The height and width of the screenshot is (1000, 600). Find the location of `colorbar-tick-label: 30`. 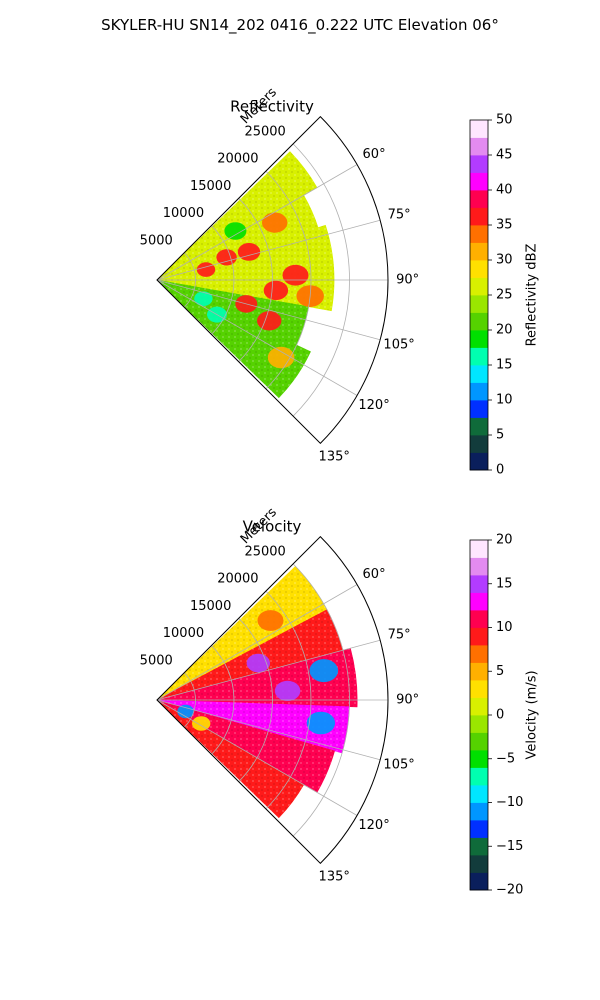

colorbar-tick-label: 30 is located at coordinates (504, 260).